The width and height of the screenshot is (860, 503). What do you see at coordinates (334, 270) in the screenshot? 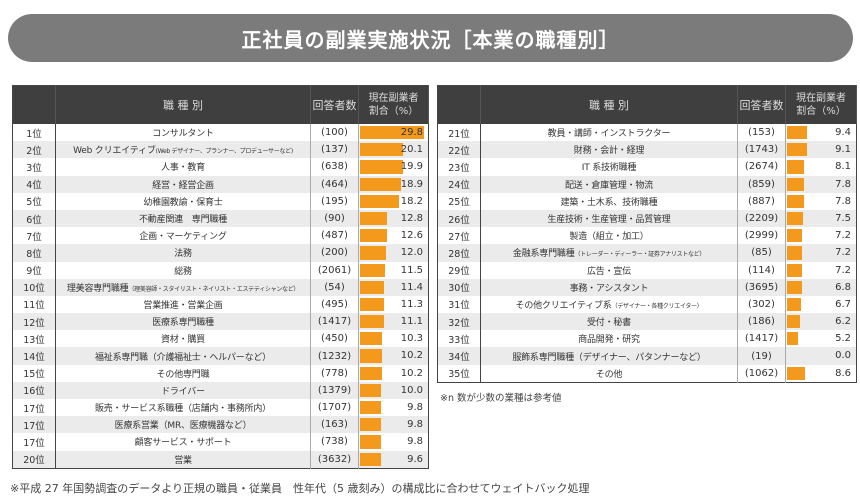
I see `respondents-cell: (2061)` at bounding box center [334, 270].